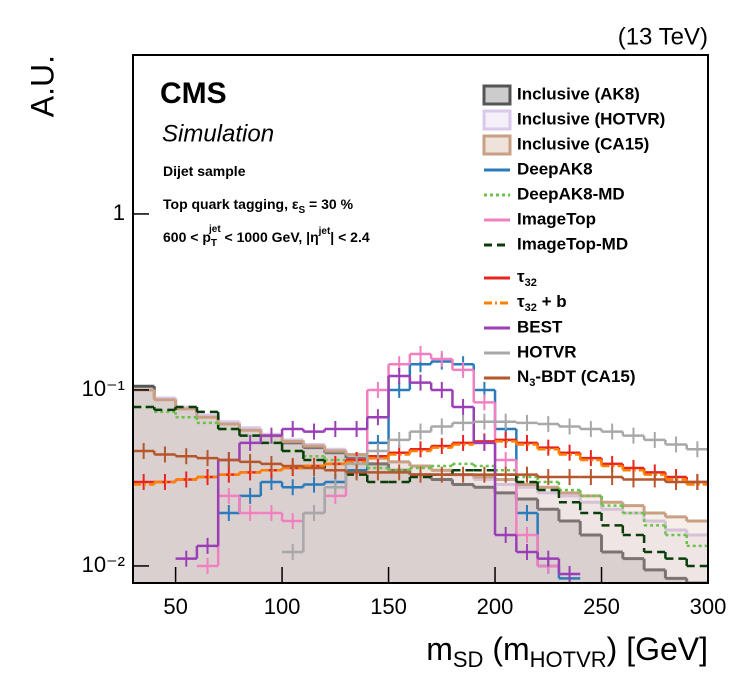  I want to click on legend-label: τ32, so click(527, 277).